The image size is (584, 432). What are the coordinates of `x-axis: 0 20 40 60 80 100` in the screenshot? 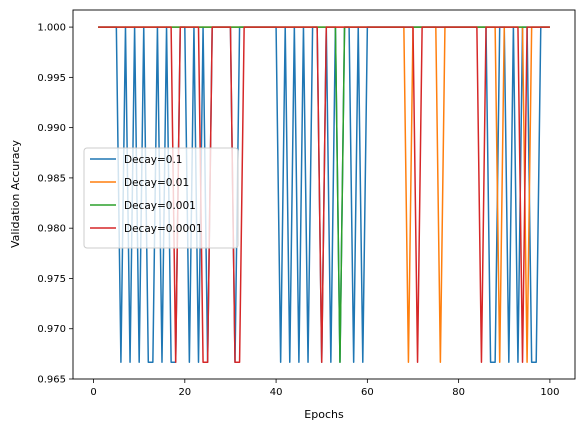 It's located at (324, 388).